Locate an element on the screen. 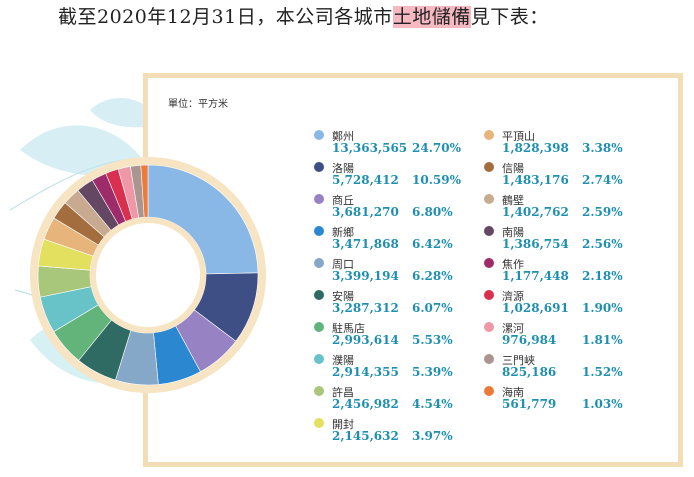 This screenshot has height=477, width=694. legend-percentage: 1.52% is located at coordinates (602, 372).